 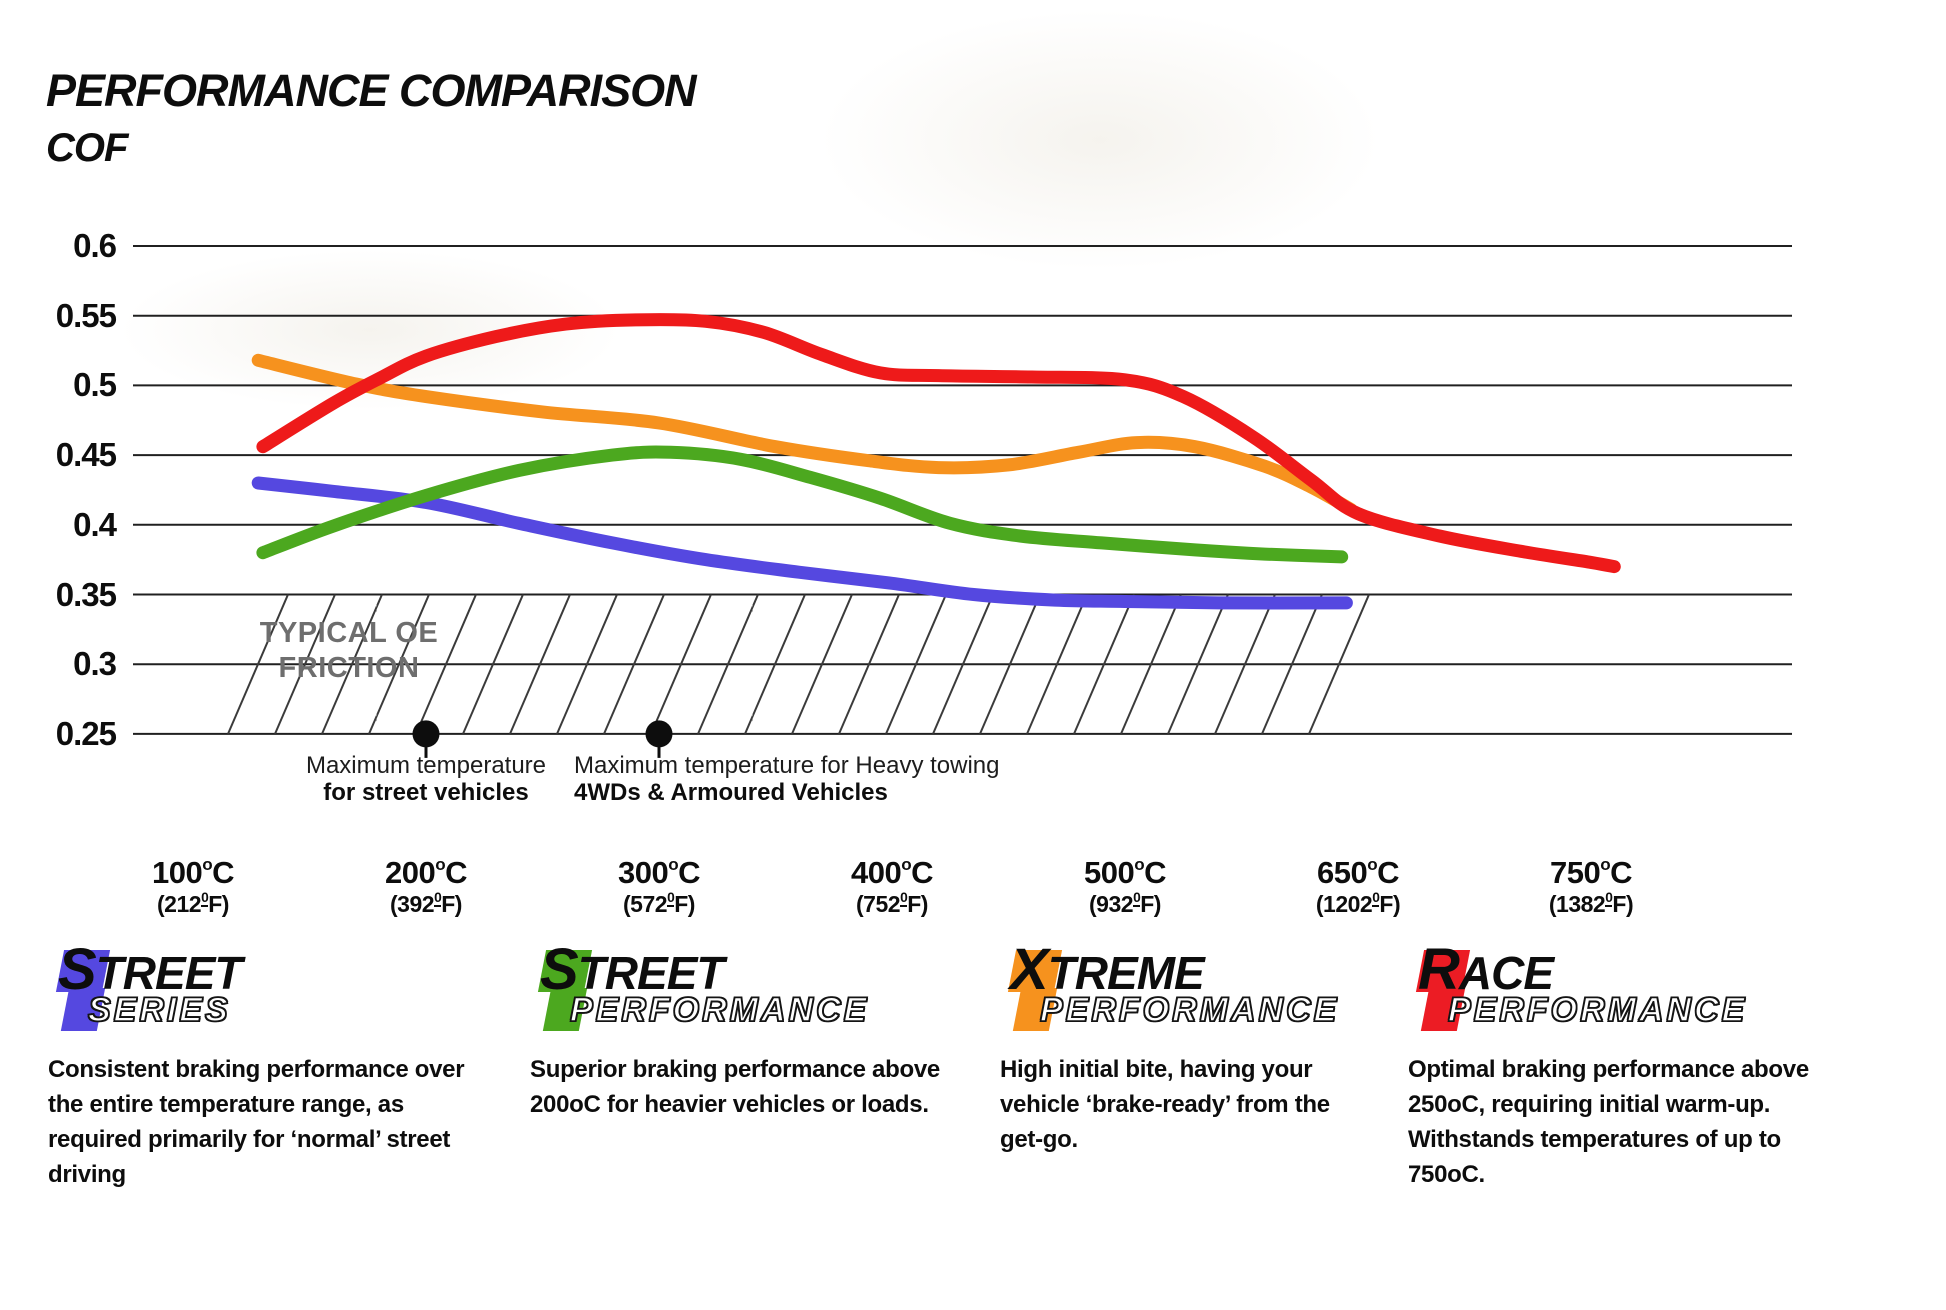 I want to click on oe-label-line1: TYPICAL OE, so click(x=349, y=633).